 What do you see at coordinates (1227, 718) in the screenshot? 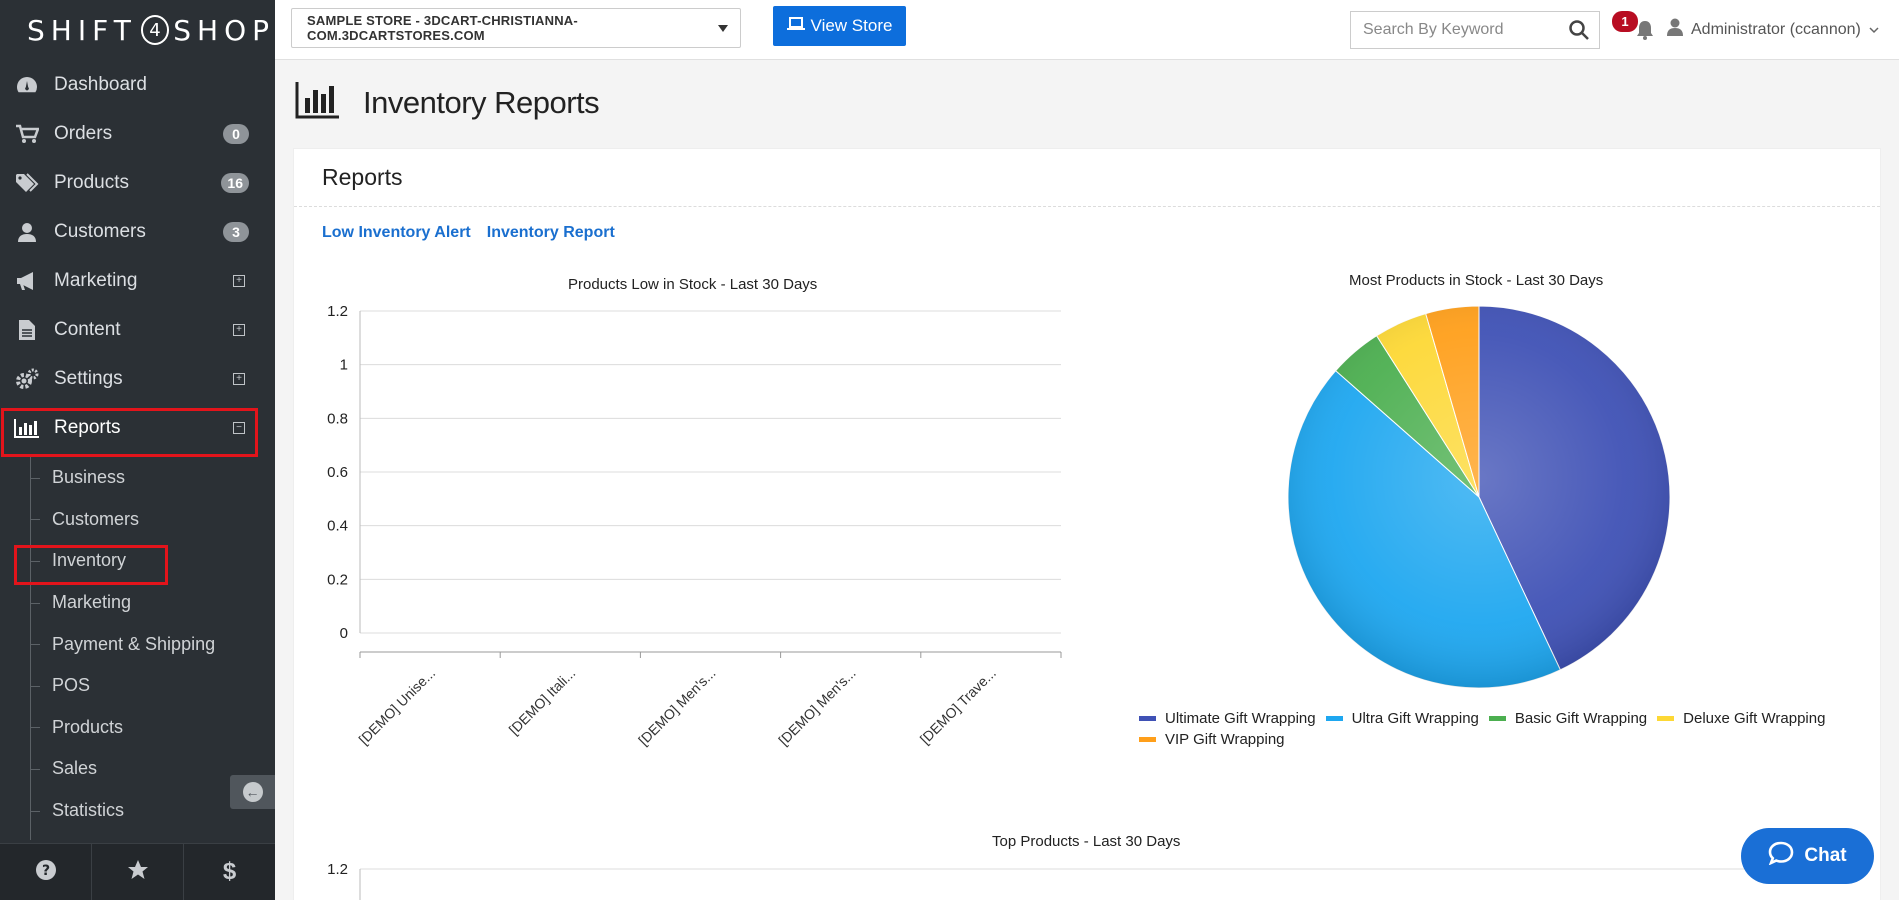
I see `legend-item: Ultimate Gift Wrapping` at bounding box center [1227, 718].